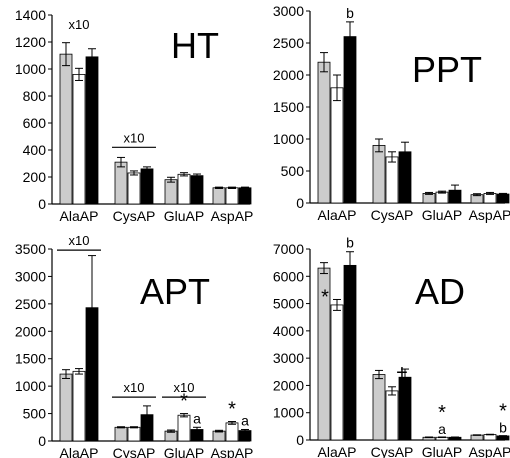 Image resolution: width=510 pixels, height=458 pixels. Describe the element at coordinates (288, 304) in the screenshot. I see `y-tick-label: 5000` at that location.